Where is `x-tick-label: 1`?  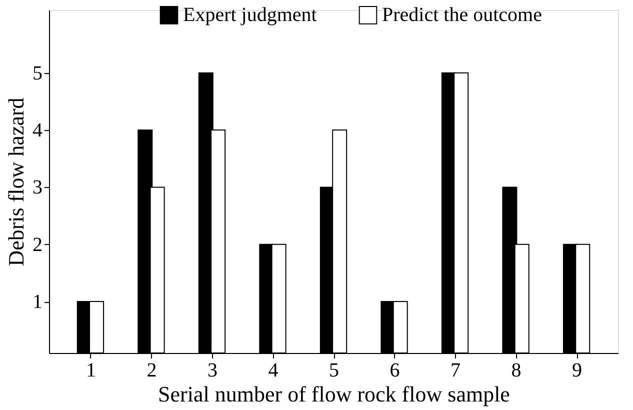 x-tick-label: 1 is located at coordinates (91, 371).